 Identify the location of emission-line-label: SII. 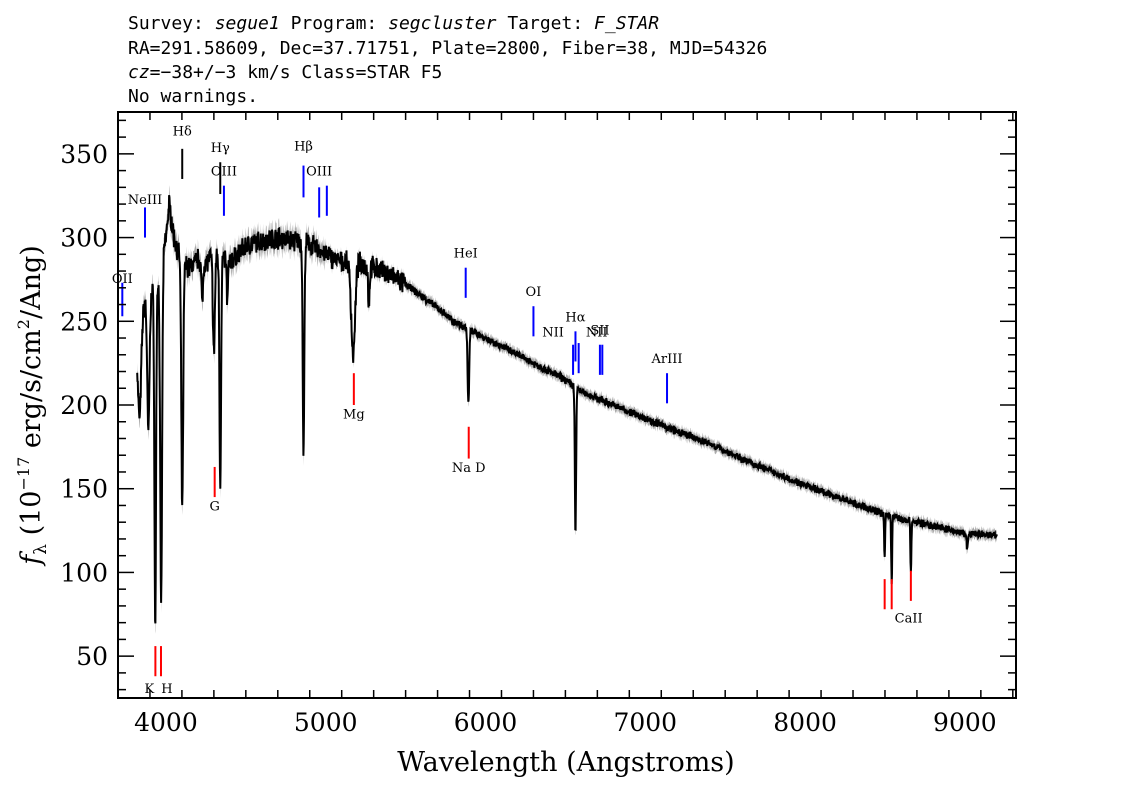
(599, 331).